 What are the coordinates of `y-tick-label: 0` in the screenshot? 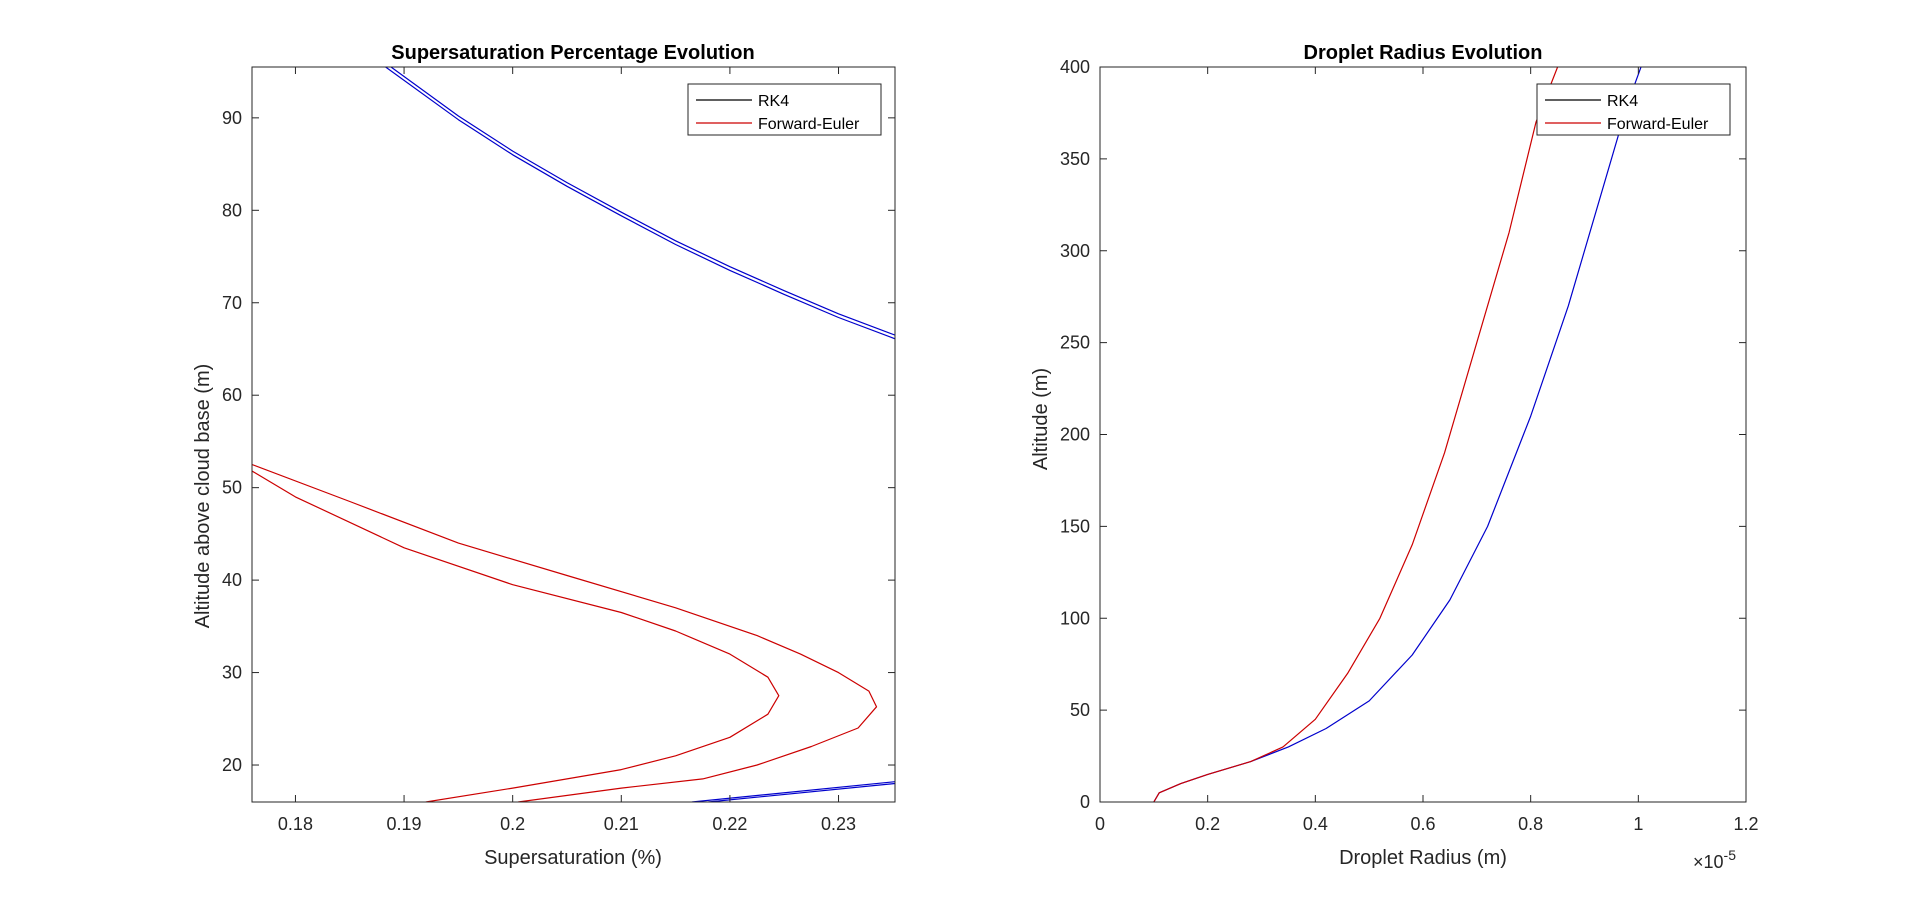 It's located at (1085, 802).